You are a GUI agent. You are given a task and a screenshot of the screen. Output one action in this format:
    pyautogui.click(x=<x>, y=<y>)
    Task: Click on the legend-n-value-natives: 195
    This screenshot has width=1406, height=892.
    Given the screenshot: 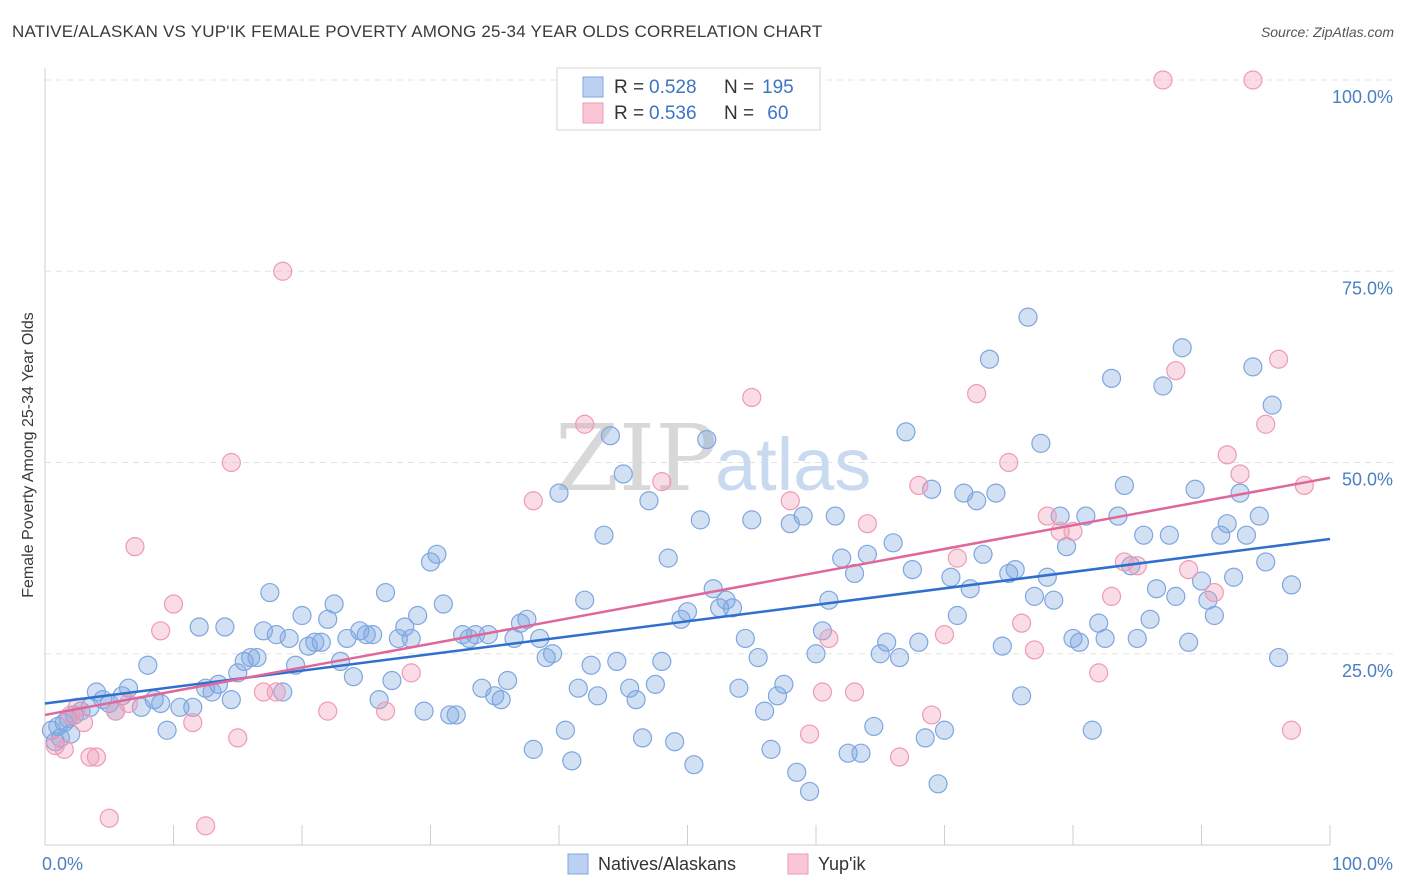 What is the action you would take?
    pyautogui.click(x=778, y=87)
    